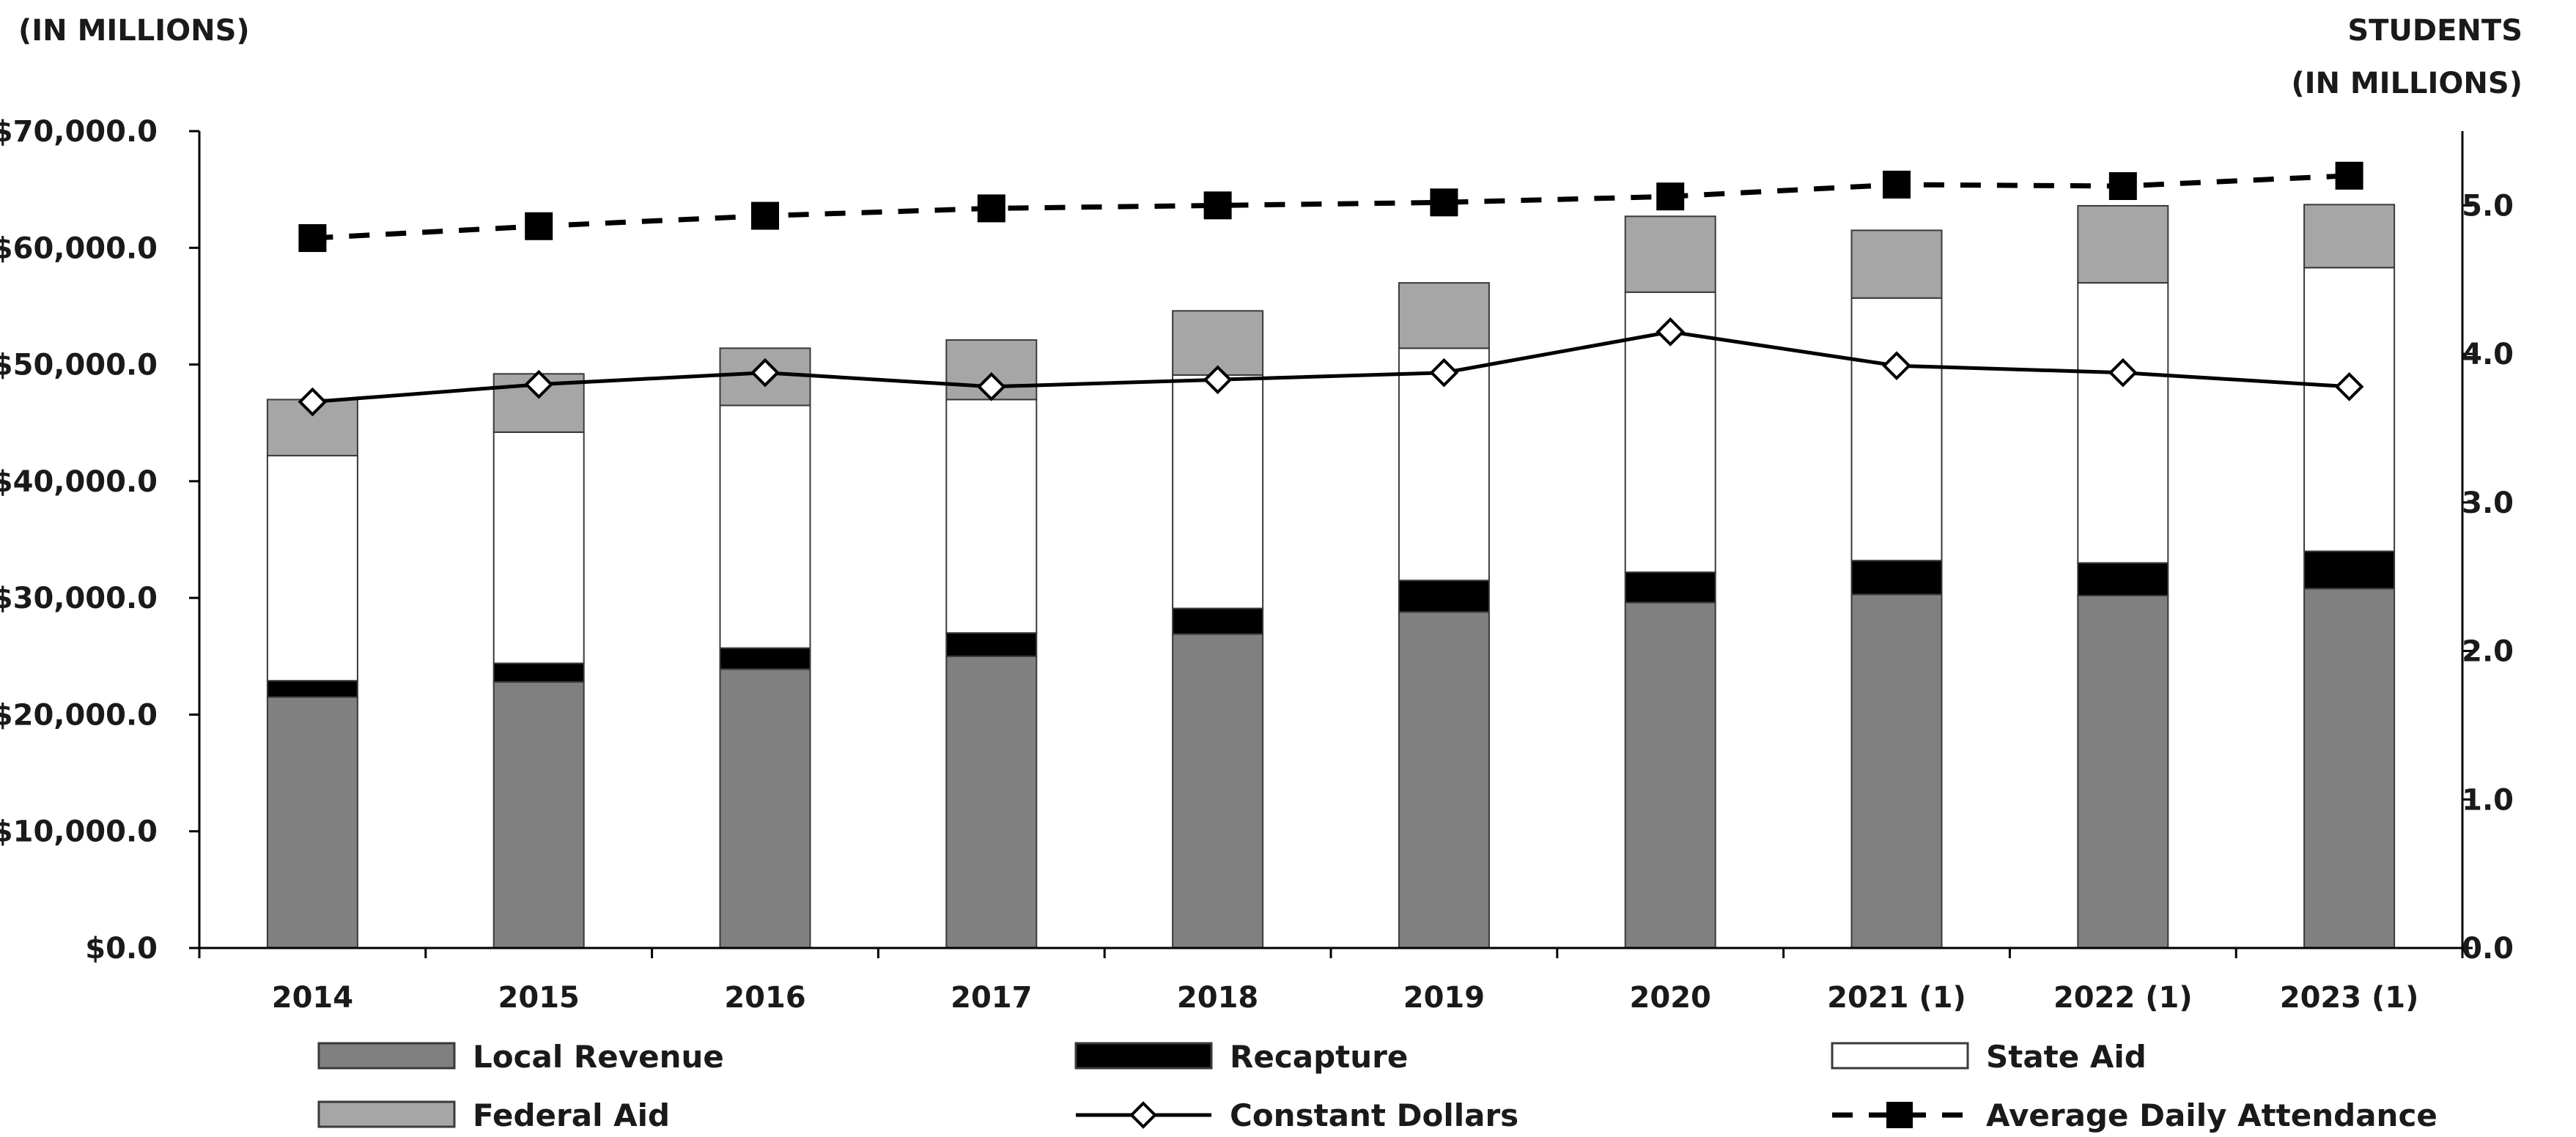 The width and height of the screenshot is (2576, 1137). What do you see at coordinates (538, 548) in the screenshot?
I see `bar-state-aid-2015` at bounding box center [538, 548].